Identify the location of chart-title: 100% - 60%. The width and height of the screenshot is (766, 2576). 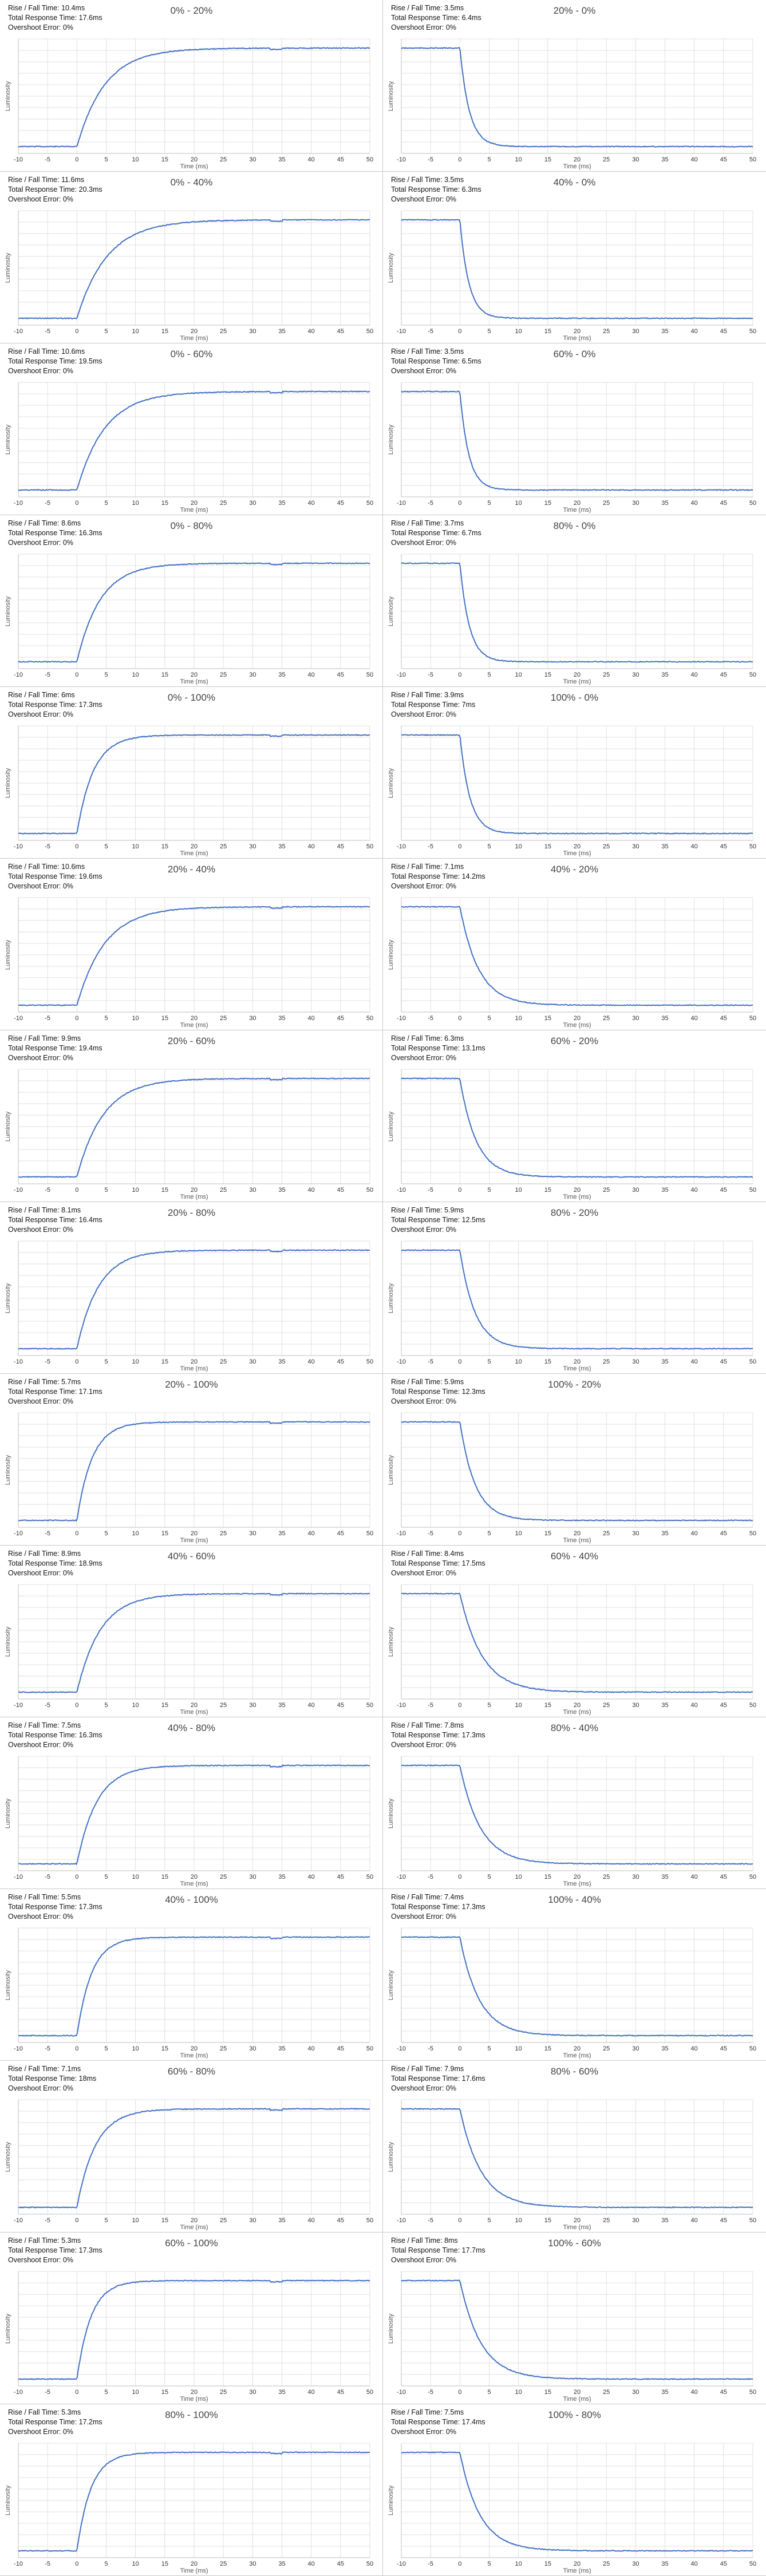
(574, 2243).